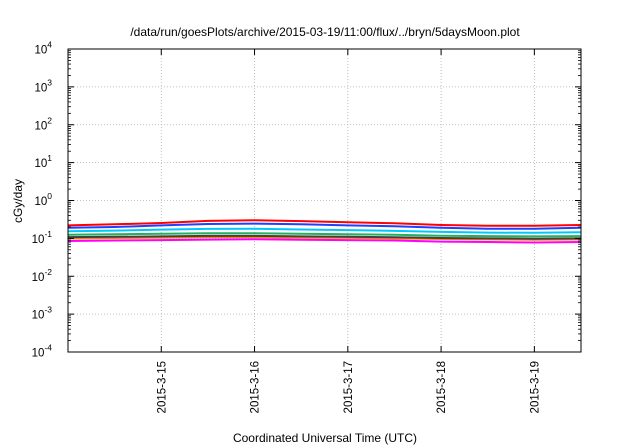 The image size is (640, 448). I want to click on y-tick-label: 10¹, so click(43, 161).